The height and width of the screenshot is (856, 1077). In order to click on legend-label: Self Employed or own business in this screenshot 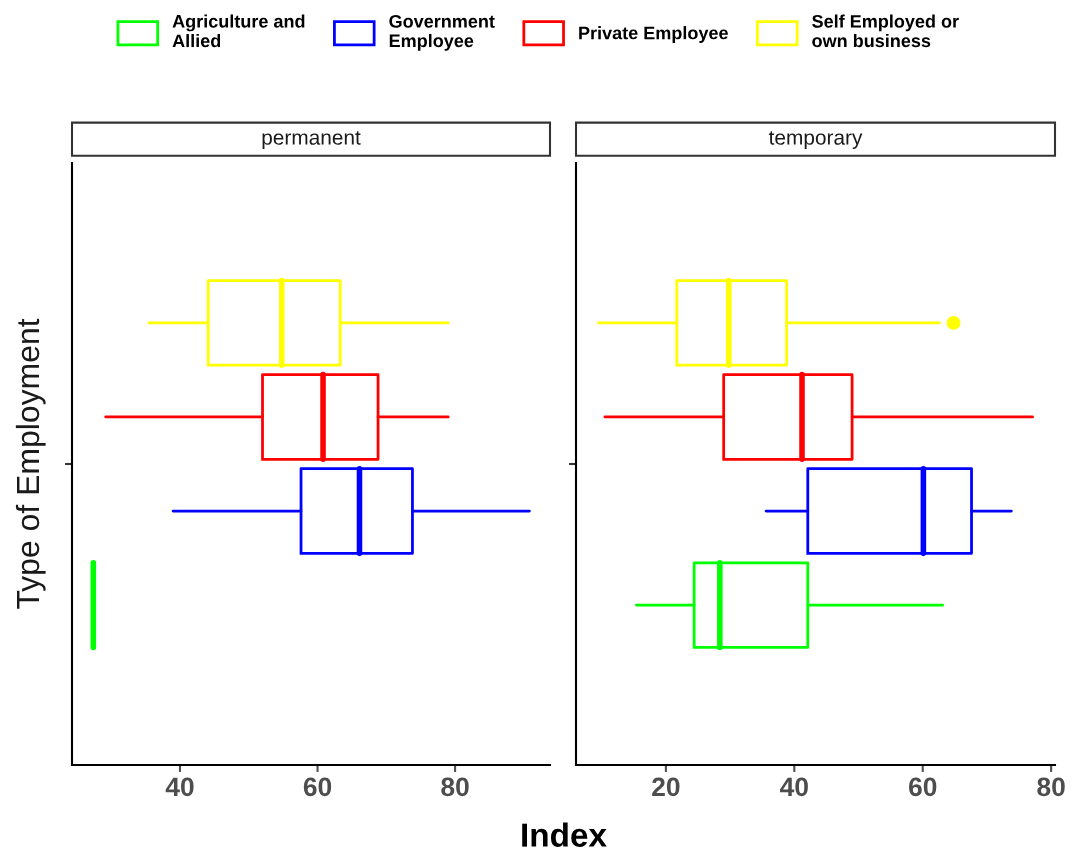, I will do `click(885, 31)`.